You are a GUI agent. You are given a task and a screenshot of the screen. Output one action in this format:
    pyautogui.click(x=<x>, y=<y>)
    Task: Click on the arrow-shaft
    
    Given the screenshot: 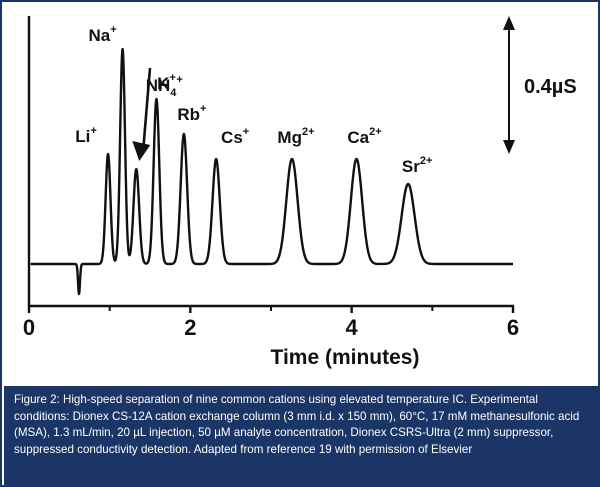 What is the action you would take?
    pyautogui.click(x=146, y=108)
    